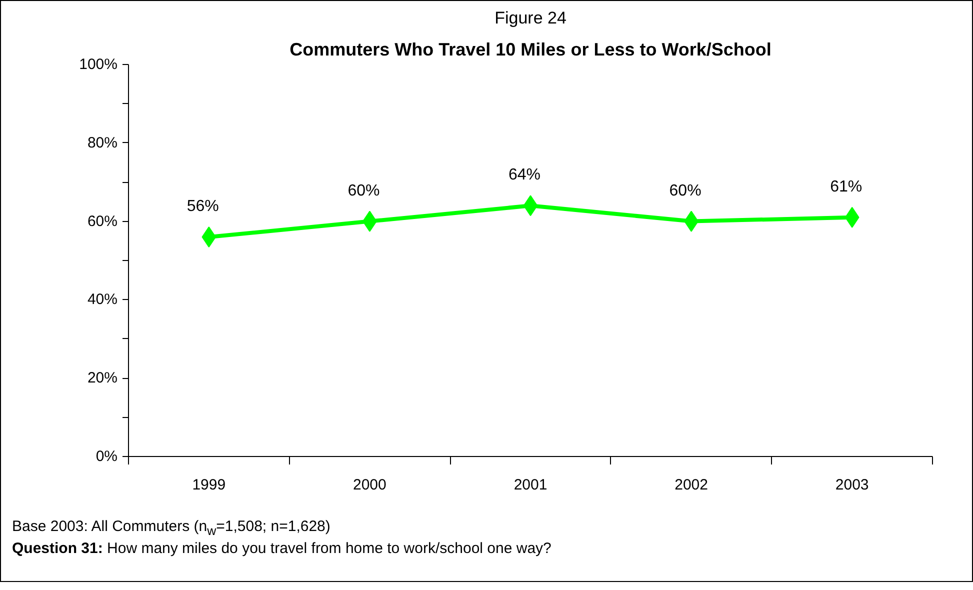 This screenshot has width=973, height=590. I want to click on text: 61%, so click(846, 187).